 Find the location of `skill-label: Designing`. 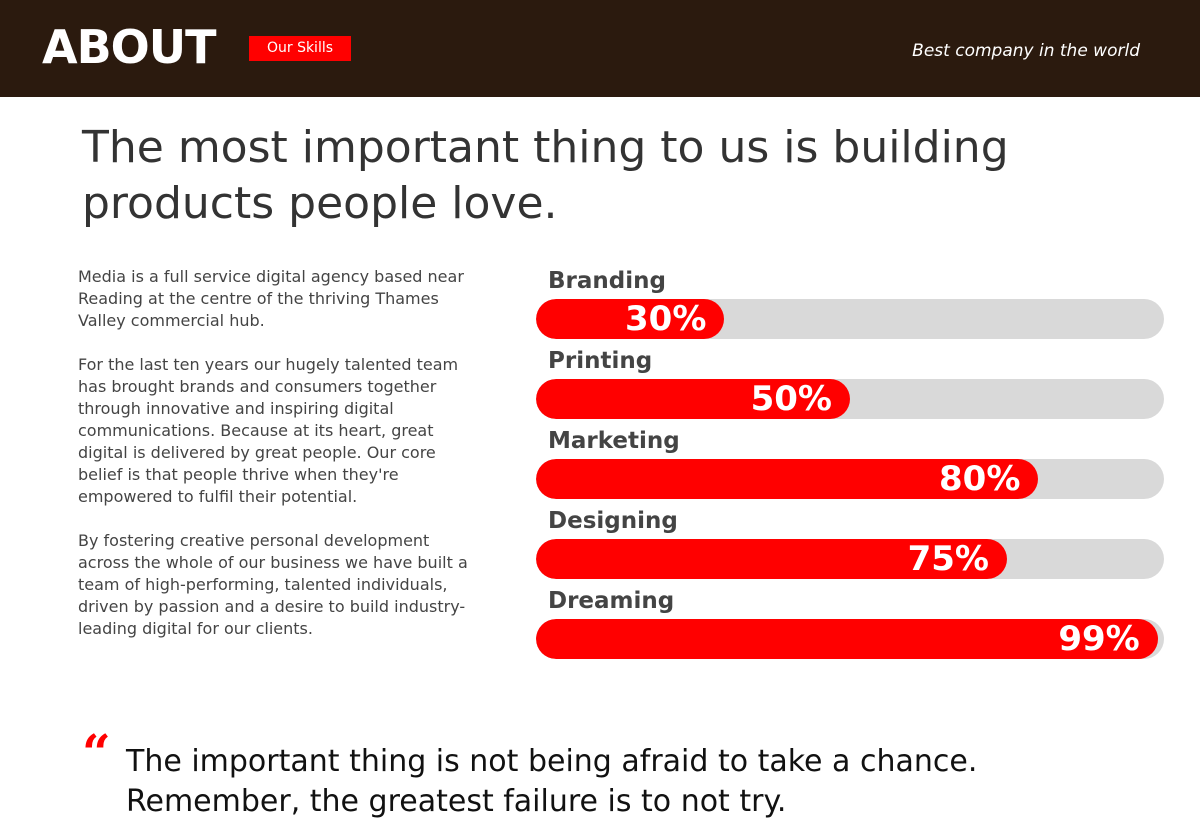

skill-label: Designing is located at coordinates (613, 521).